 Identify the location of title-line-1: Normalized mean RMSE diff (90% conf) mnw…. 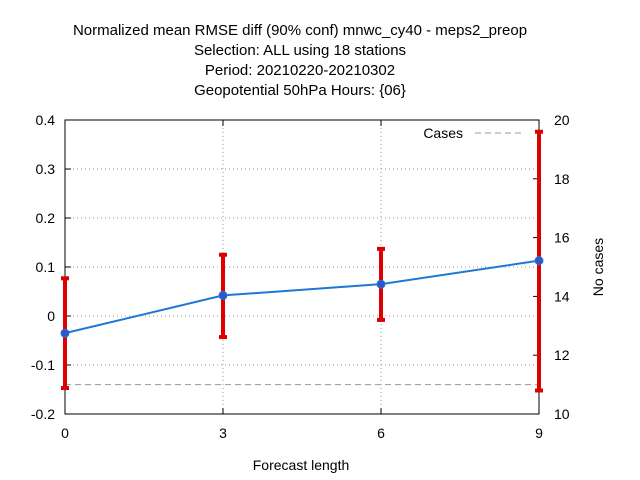
(300, 30).